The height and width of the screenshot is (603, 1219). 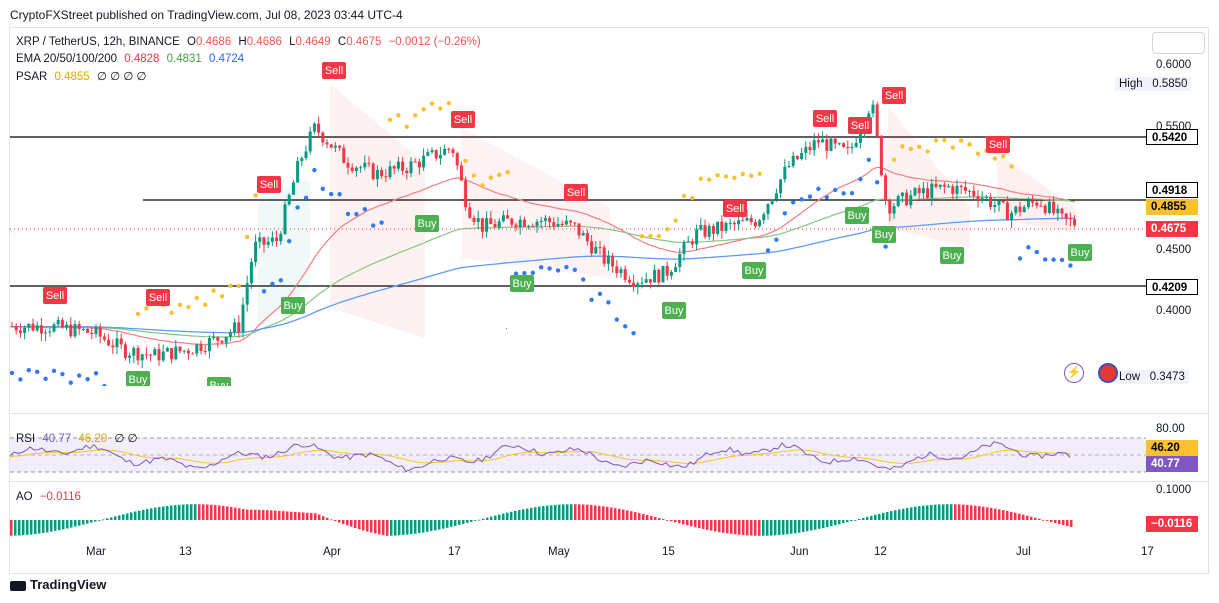 I want to click on rsi-pane, so click(x=578, y=454).